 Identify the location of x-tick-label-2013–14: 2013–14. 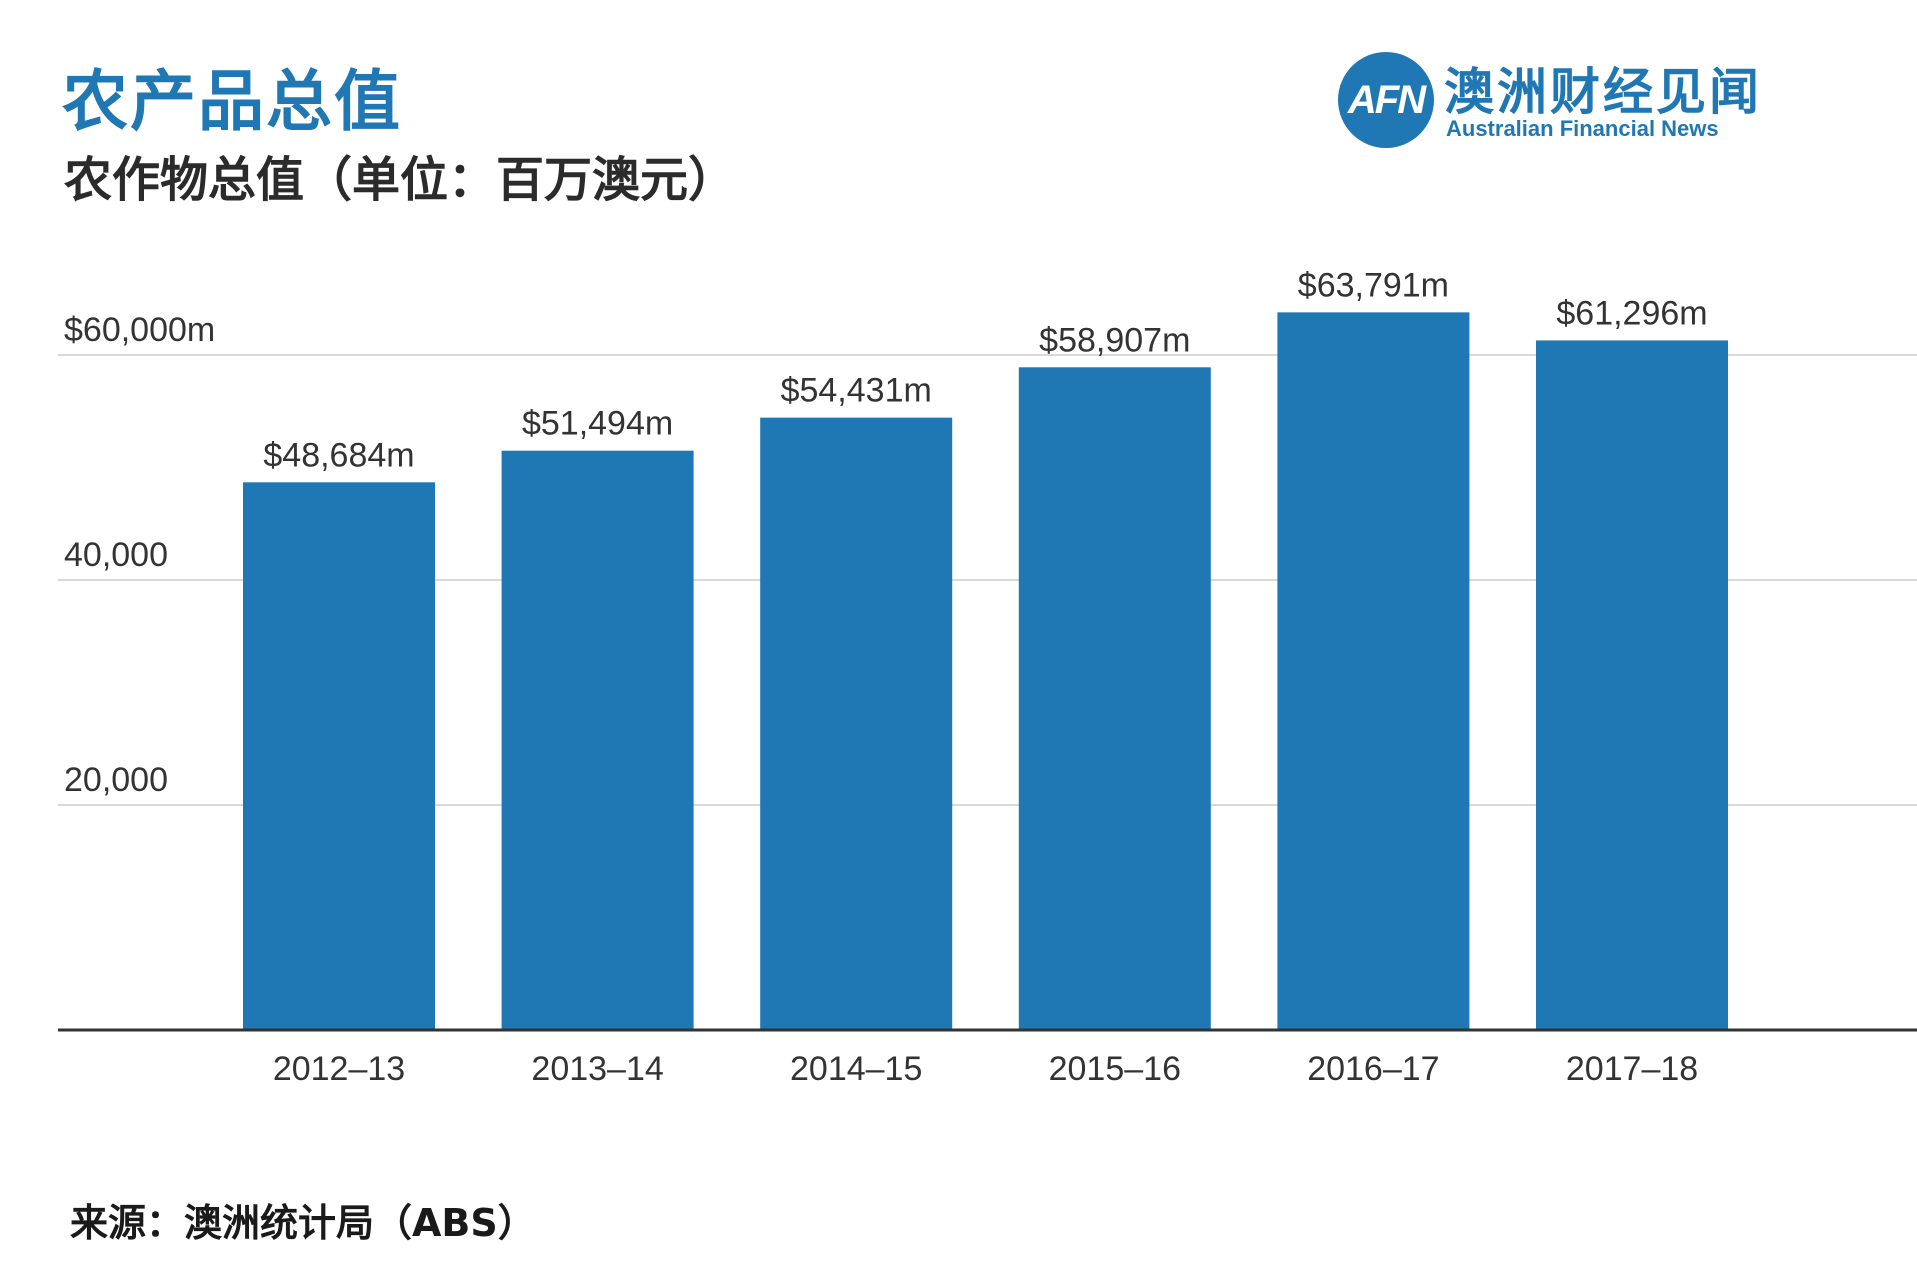
(597, 1069).